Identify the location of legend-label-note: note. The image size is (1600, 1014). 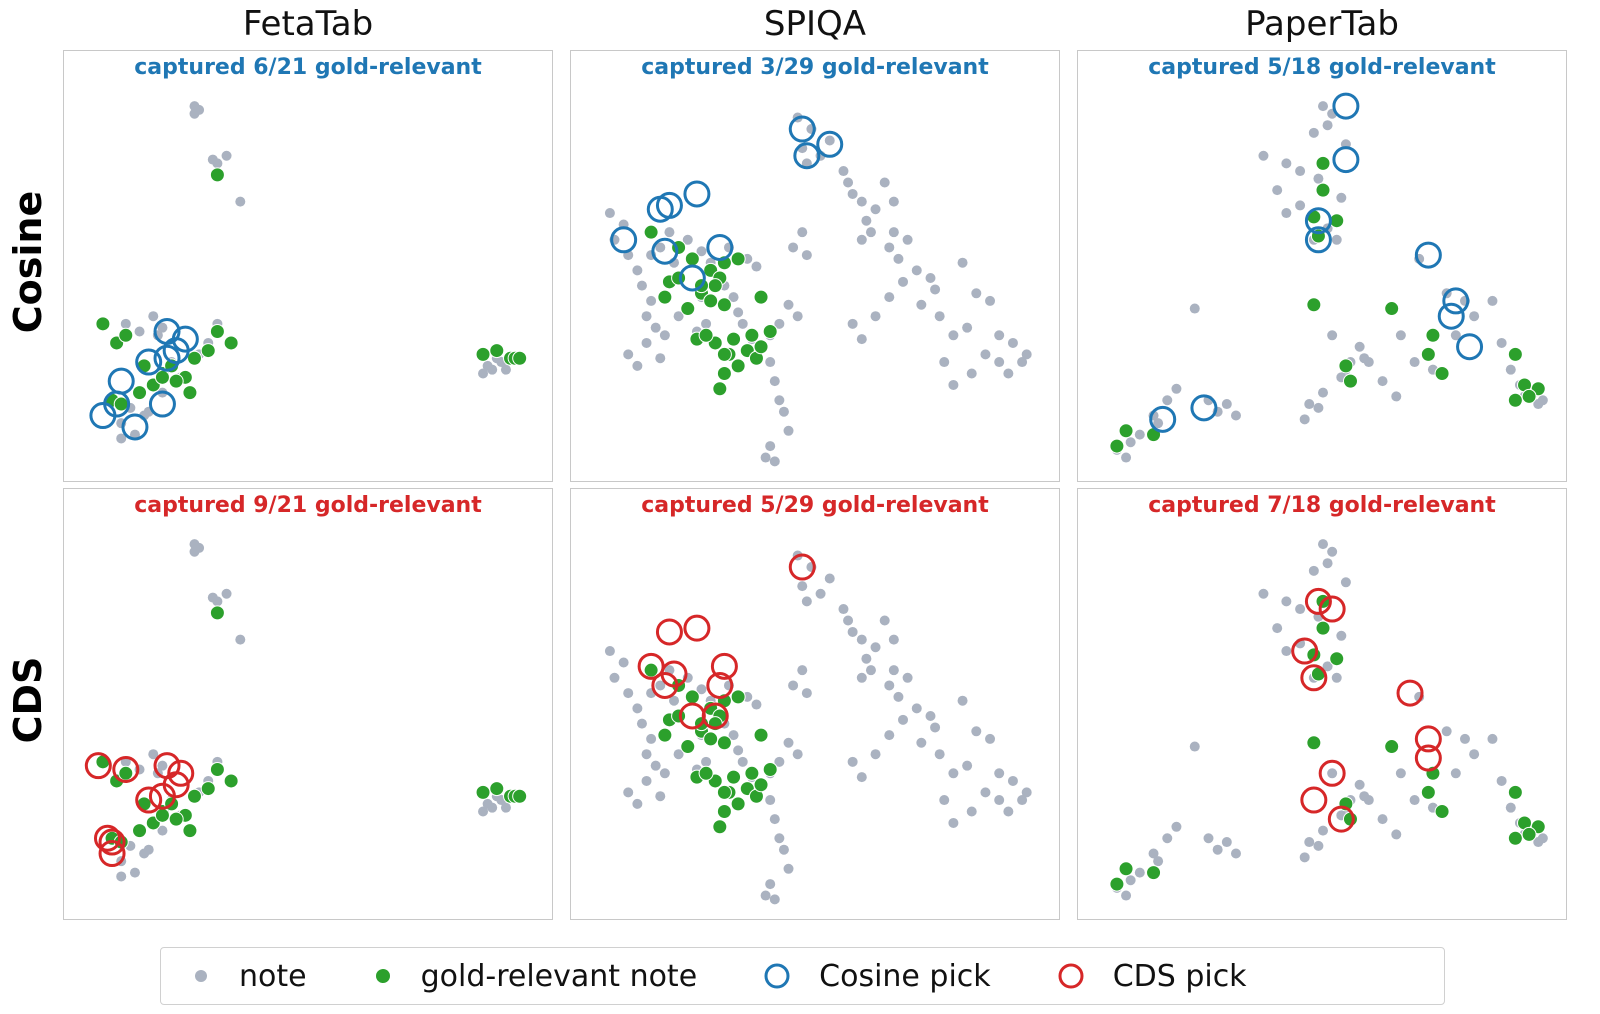
(273, 976).